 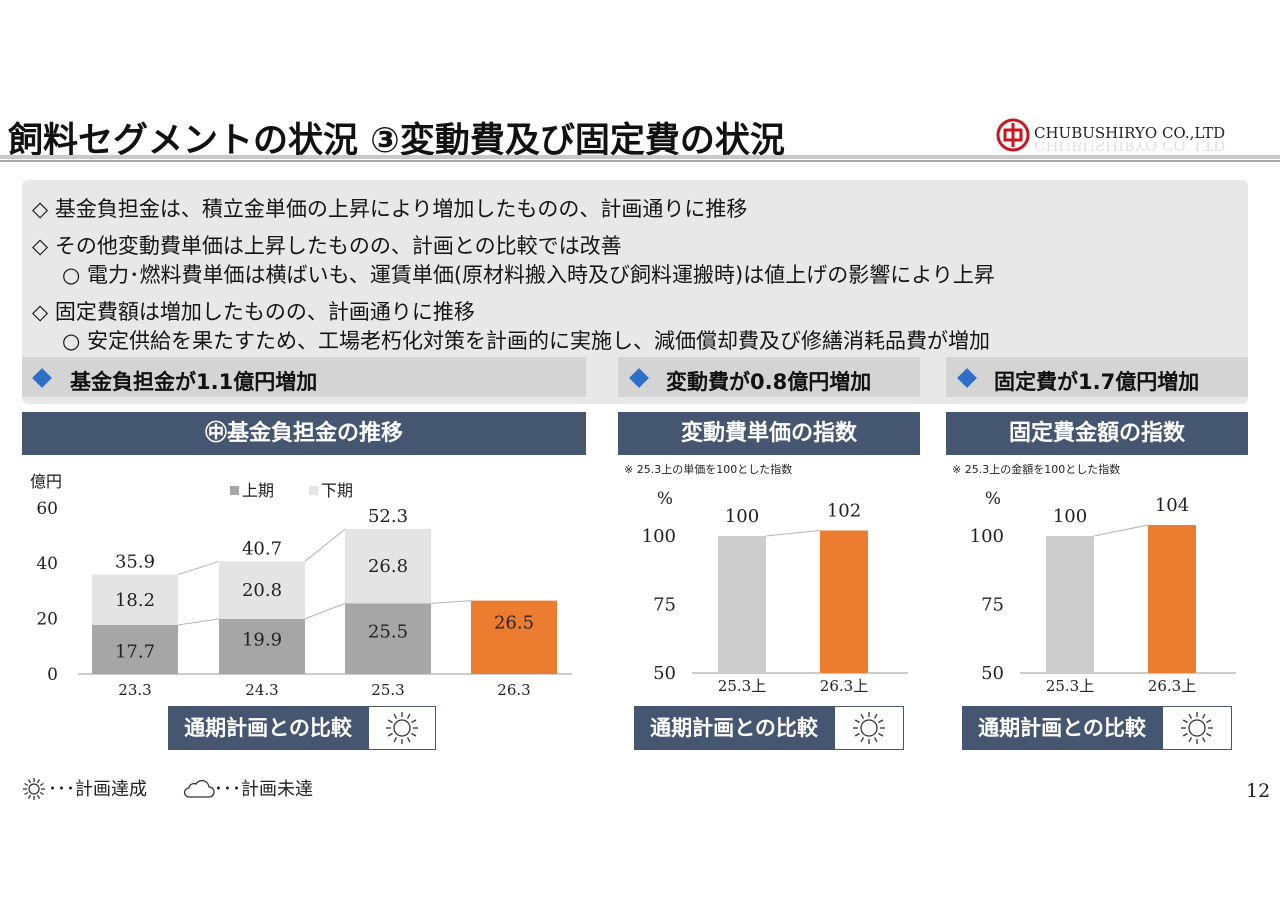 I want to click on data-label-first: 19.9, so click(x=262, y=639).